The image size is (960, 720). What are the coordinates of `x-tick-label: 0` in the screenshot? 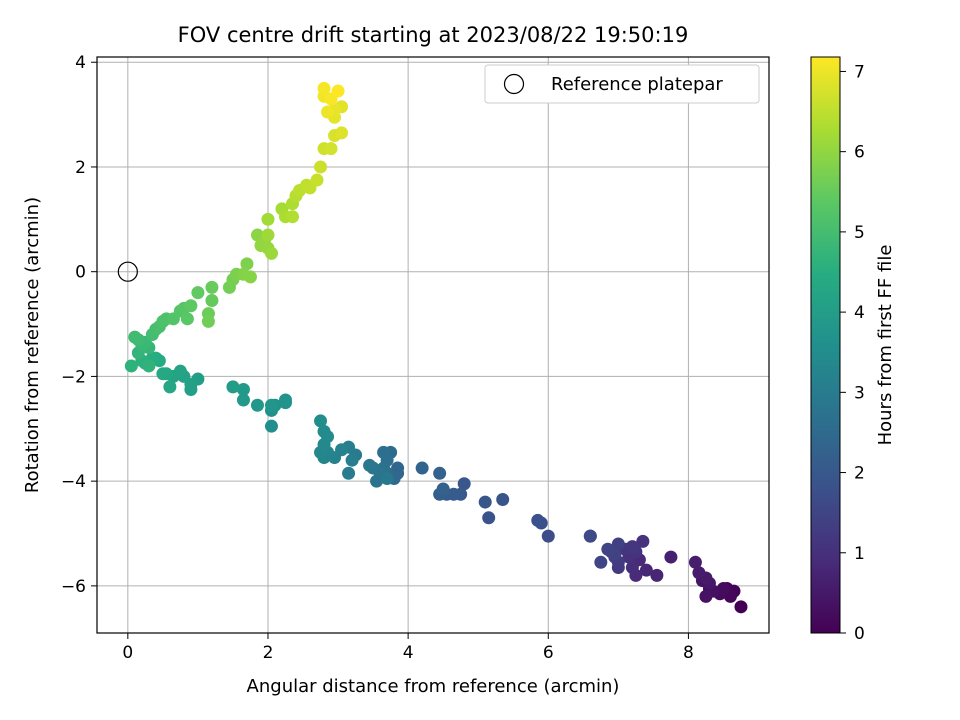 It's located at (127, 653).